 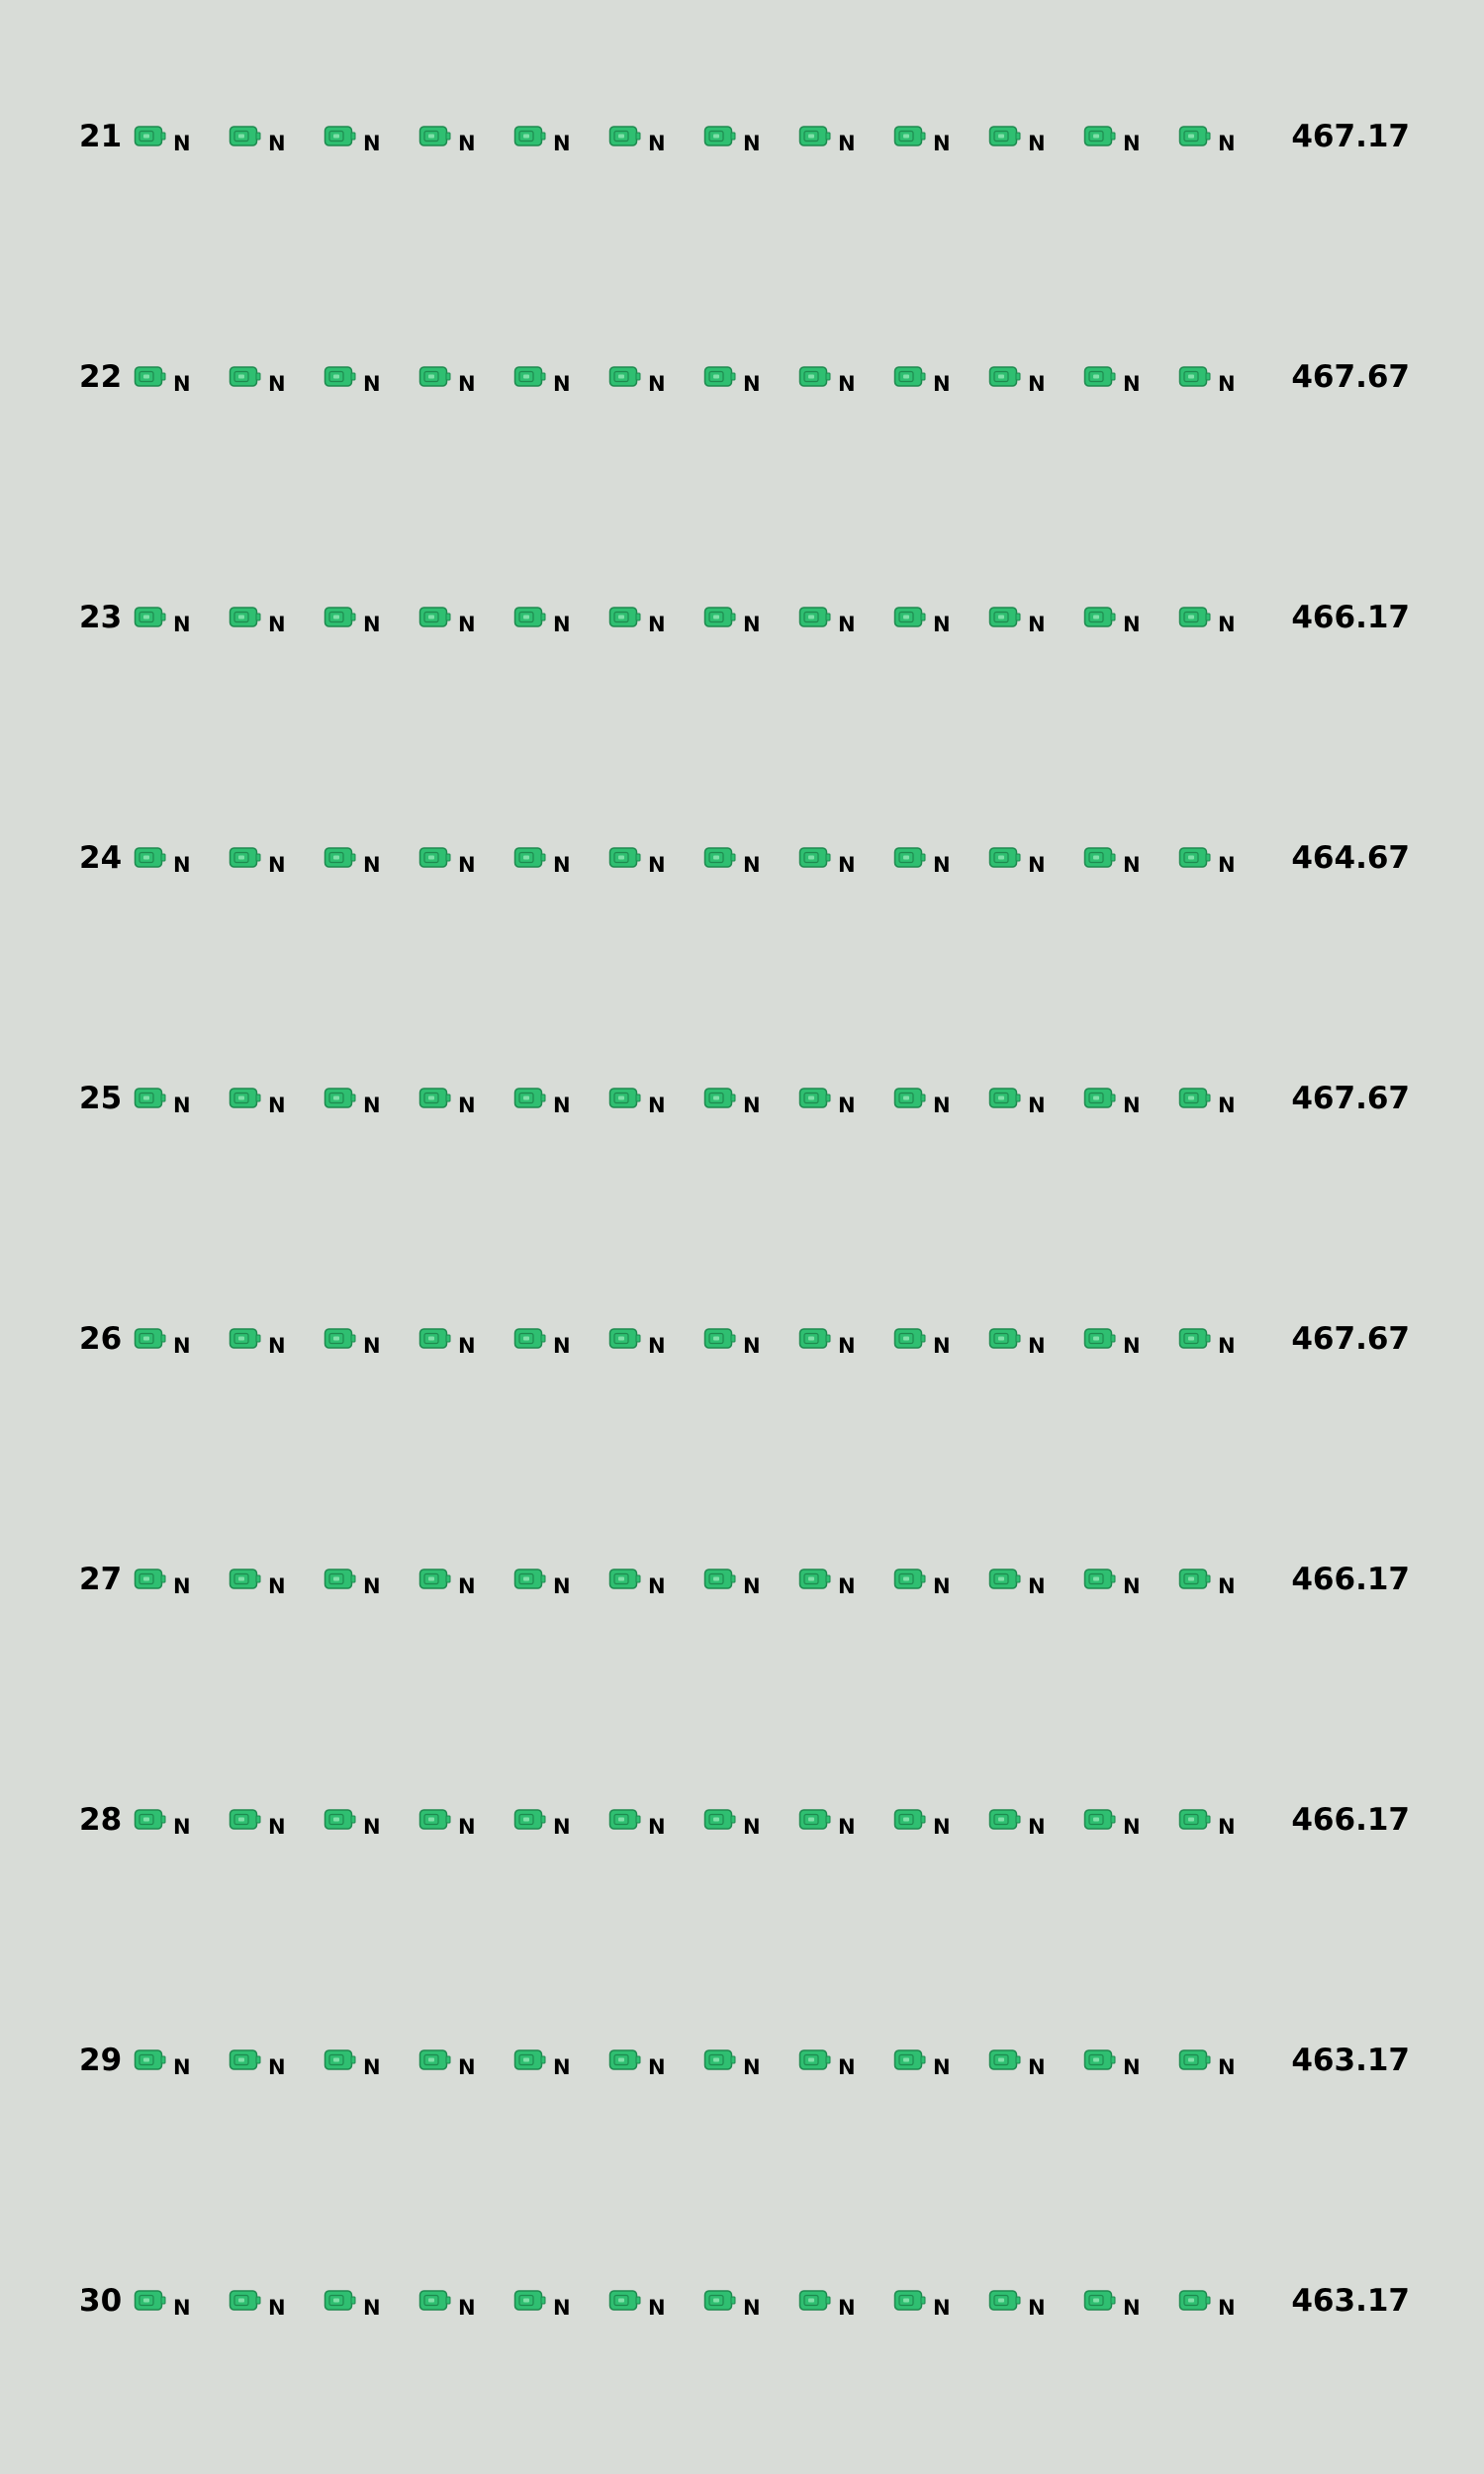 I want to click on row-number: 25, so click(x=101, y=1098).